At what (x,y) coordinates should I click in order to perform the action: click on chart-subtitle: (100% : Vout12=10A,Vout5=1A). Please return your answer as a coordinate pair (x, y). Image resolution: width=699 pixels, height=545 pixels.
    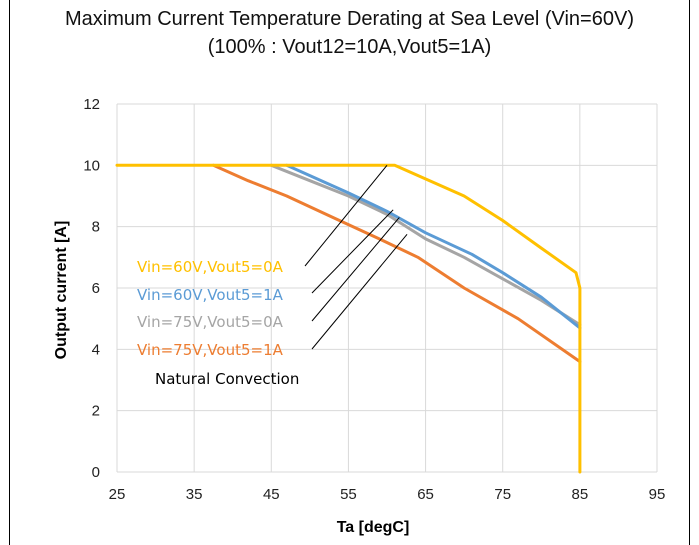
    Looking at the image, I should click on (349, 47).